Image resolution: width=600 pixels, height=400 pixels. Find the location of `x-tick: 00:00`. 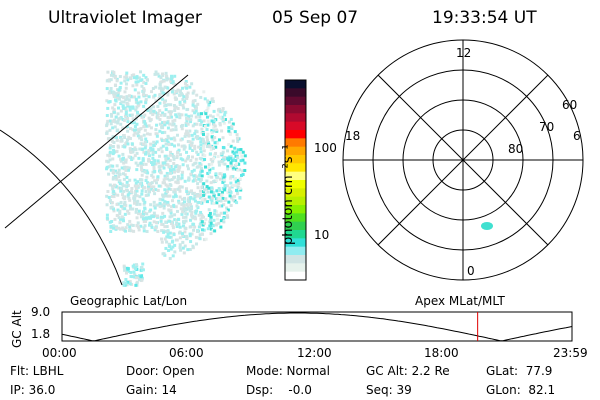

x-tick: 00:00 is located at coordinates (59, 353).